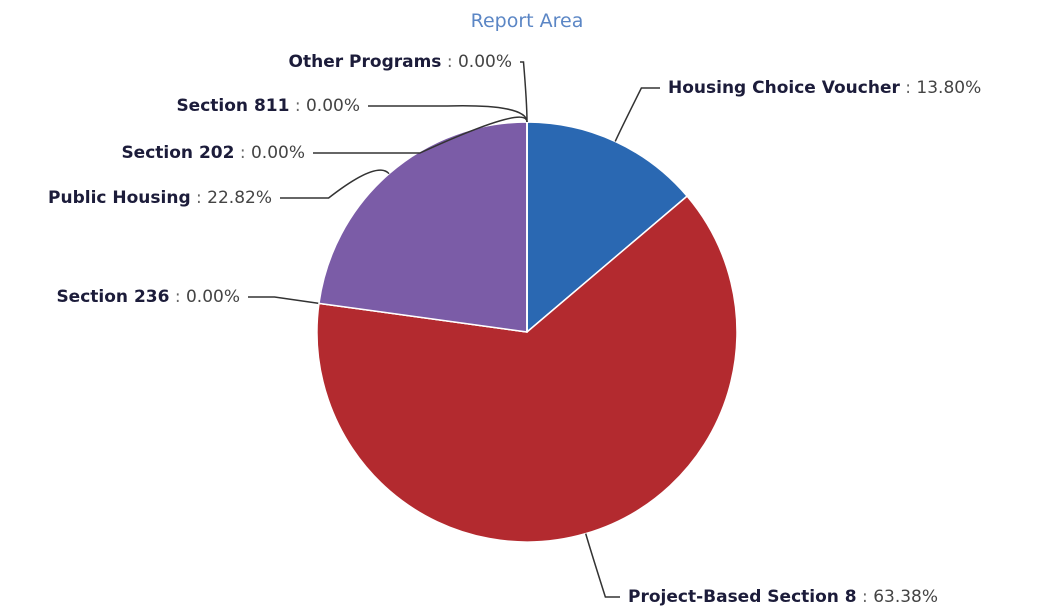  Describe the element at coordinates (742, 597) in the screenshot. I see `slice-name: Project-Based Section 8` at that location.